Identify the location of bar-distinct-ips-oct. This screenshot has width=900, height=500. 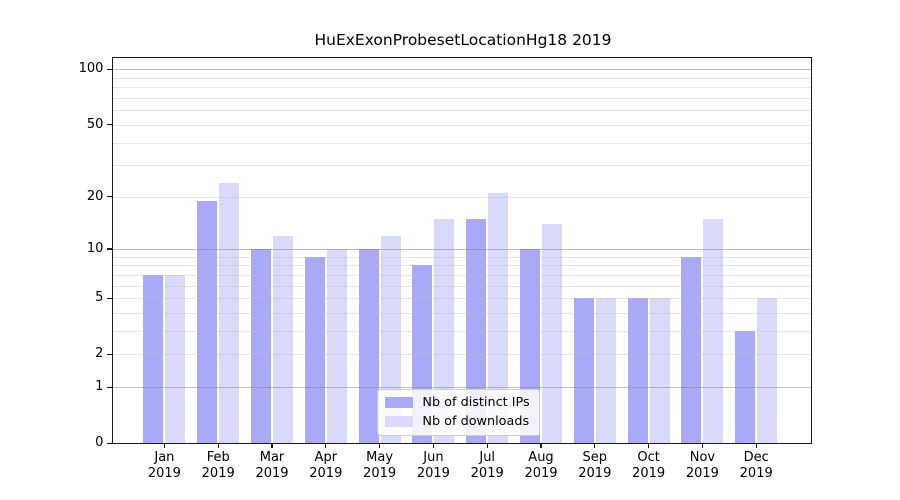
(637, 371).